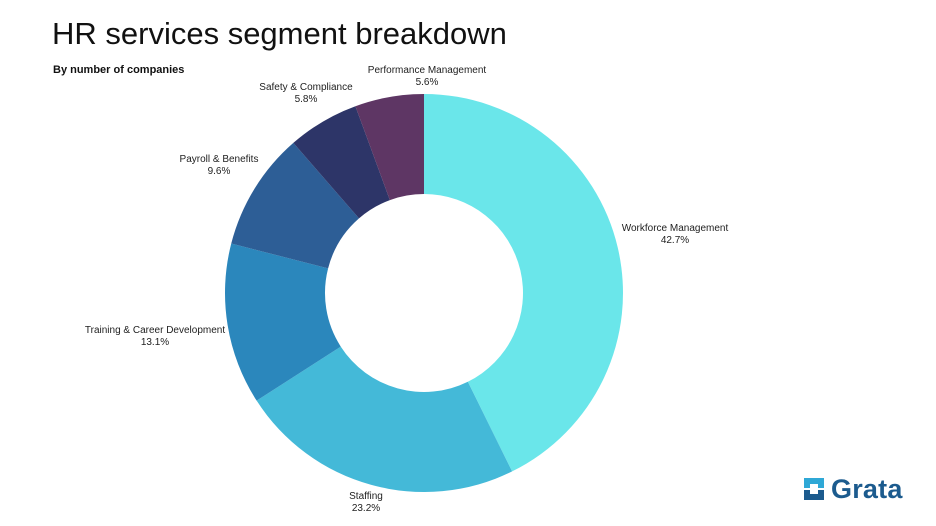 This screenshot has height=526, width=936. I want to click on slice-value-label: 5.8%, so click(306, 99).